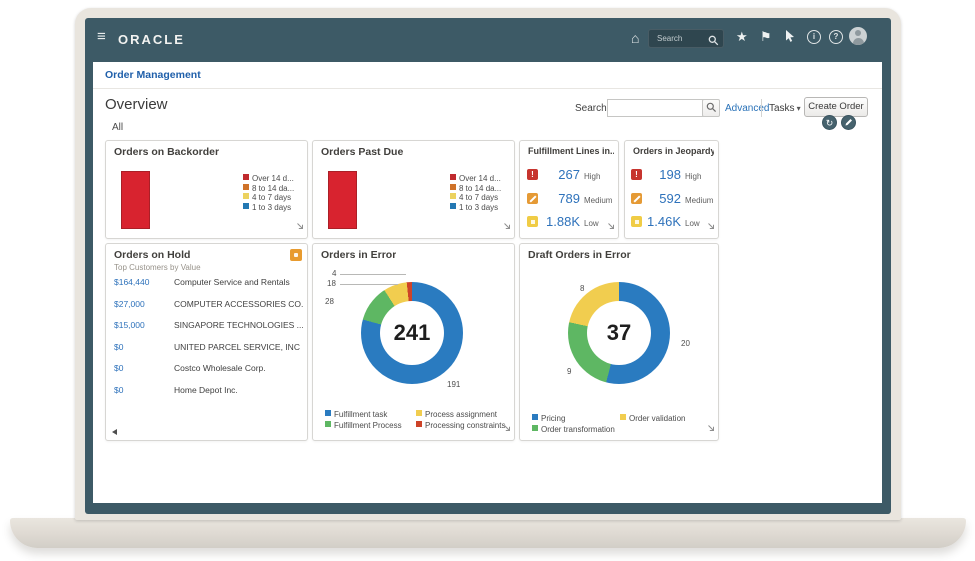  Describe the element at coordinates (569, 174) in the screenshot. I see `count-value: 267` at that location.